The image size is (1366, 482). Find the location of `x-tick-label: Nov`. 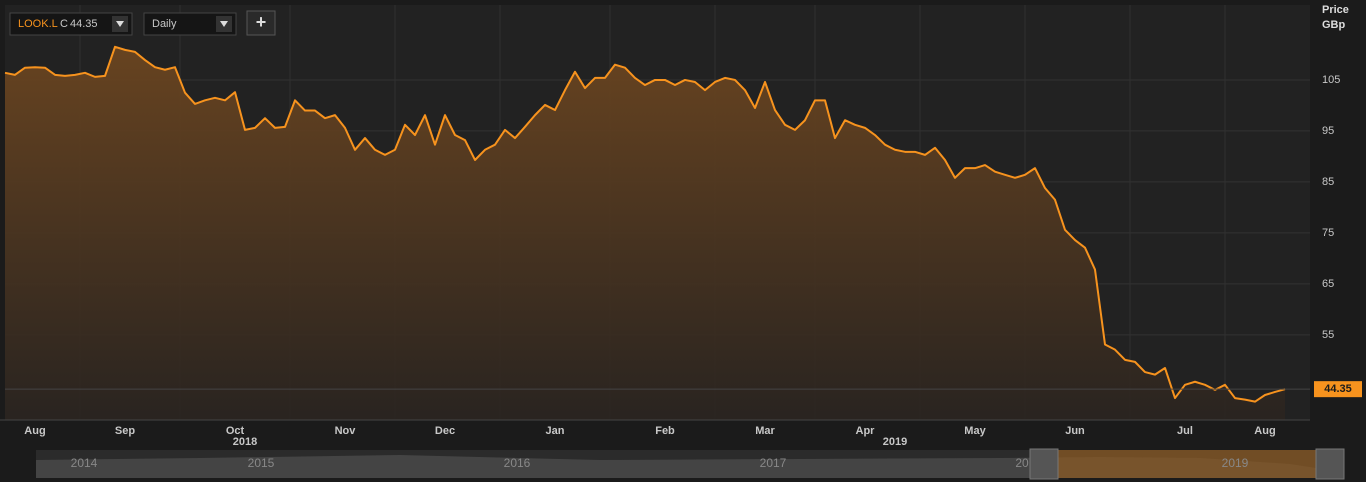

x-tick-label: Nov is located at coordinates (346, 431).